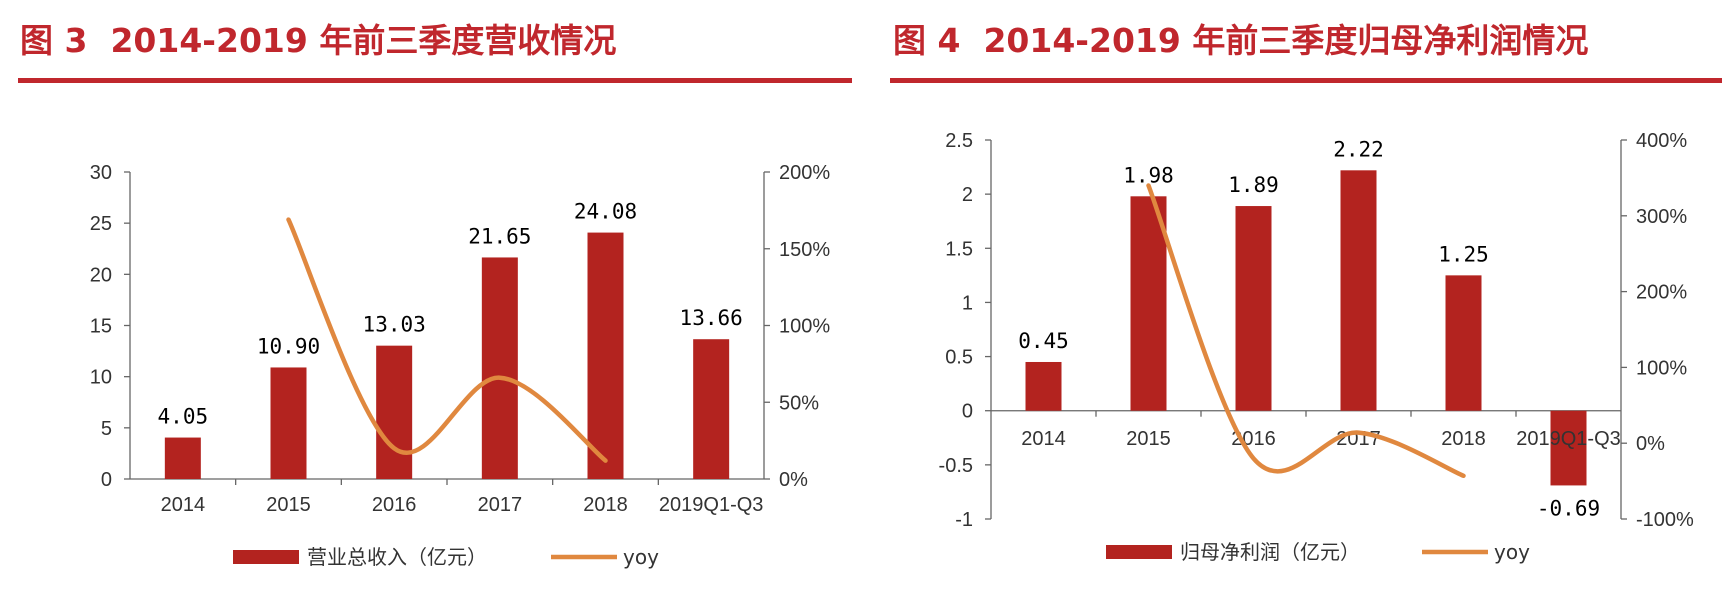 This screenshot has height=594, width=1732. I want to click on chart1-left-tick-label: 20, so click(101, 275).